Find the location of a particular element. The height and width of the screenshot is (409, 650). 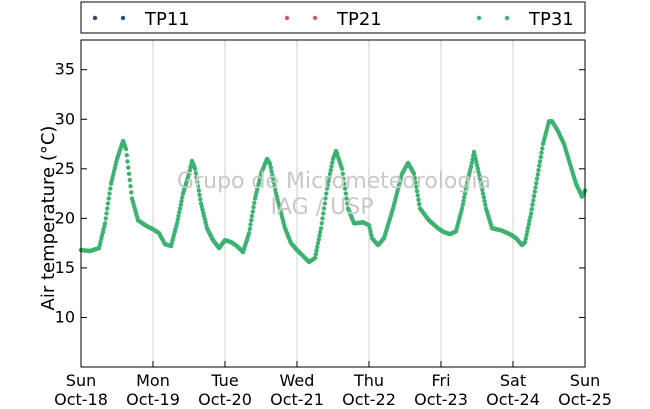

x-tick-weekday: Tue is located at coordinates (224, 380).